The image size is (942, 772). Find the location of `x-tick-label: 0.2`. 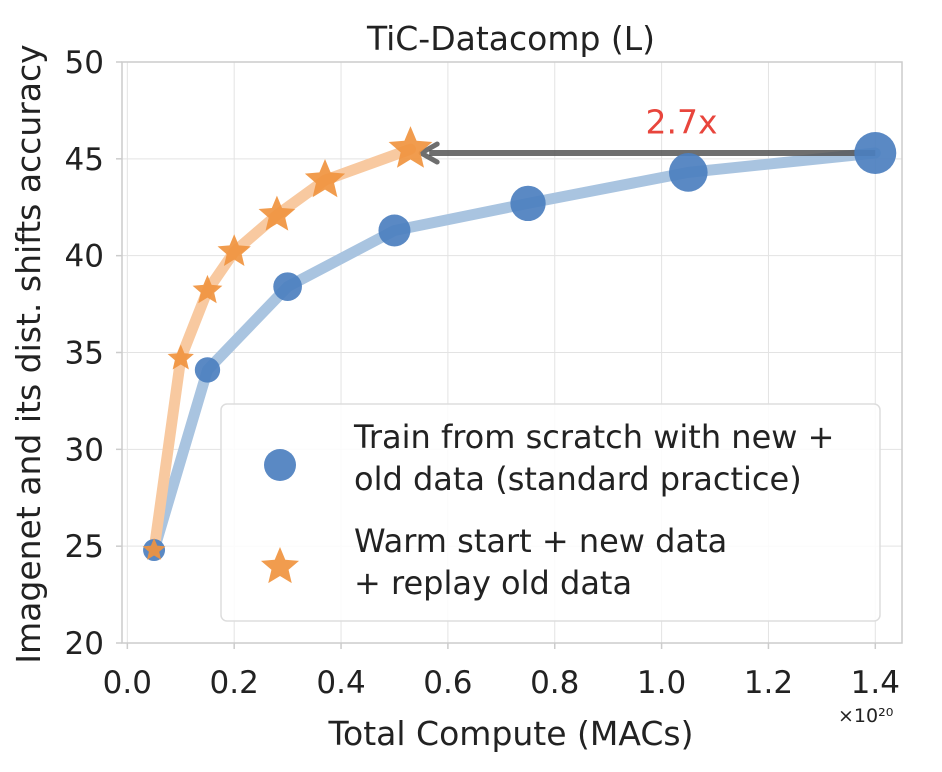

x-tick-label: 0.2 is located at coordinates (234, 683).